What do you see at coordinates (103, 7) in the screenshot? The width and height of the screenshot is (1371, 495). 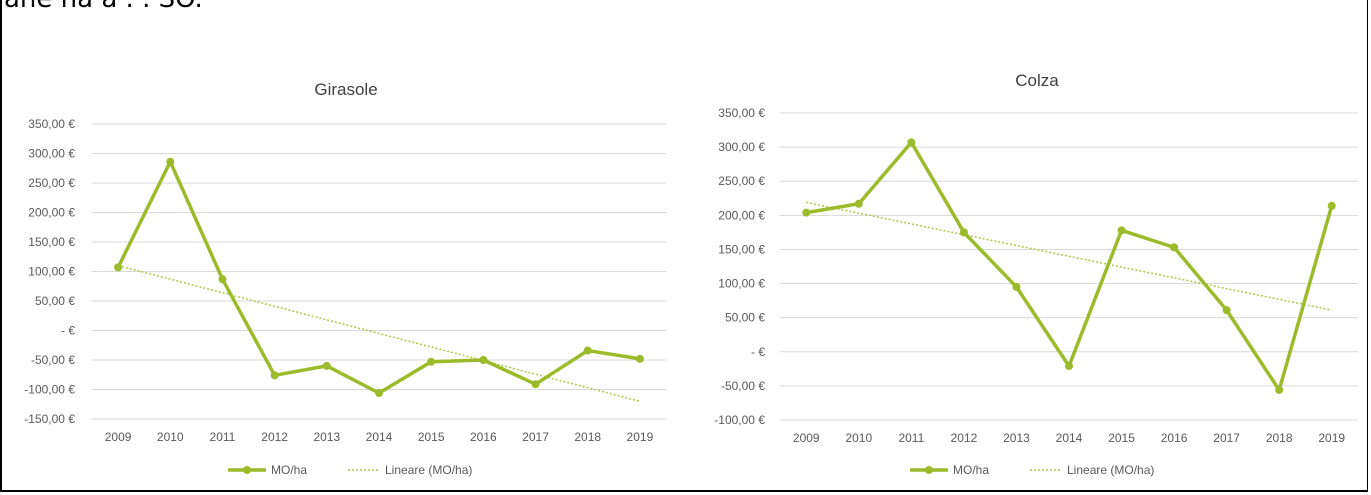 I see `page-heading-fragment: ane ha a . . SO.` at bounding box center [103, 7].